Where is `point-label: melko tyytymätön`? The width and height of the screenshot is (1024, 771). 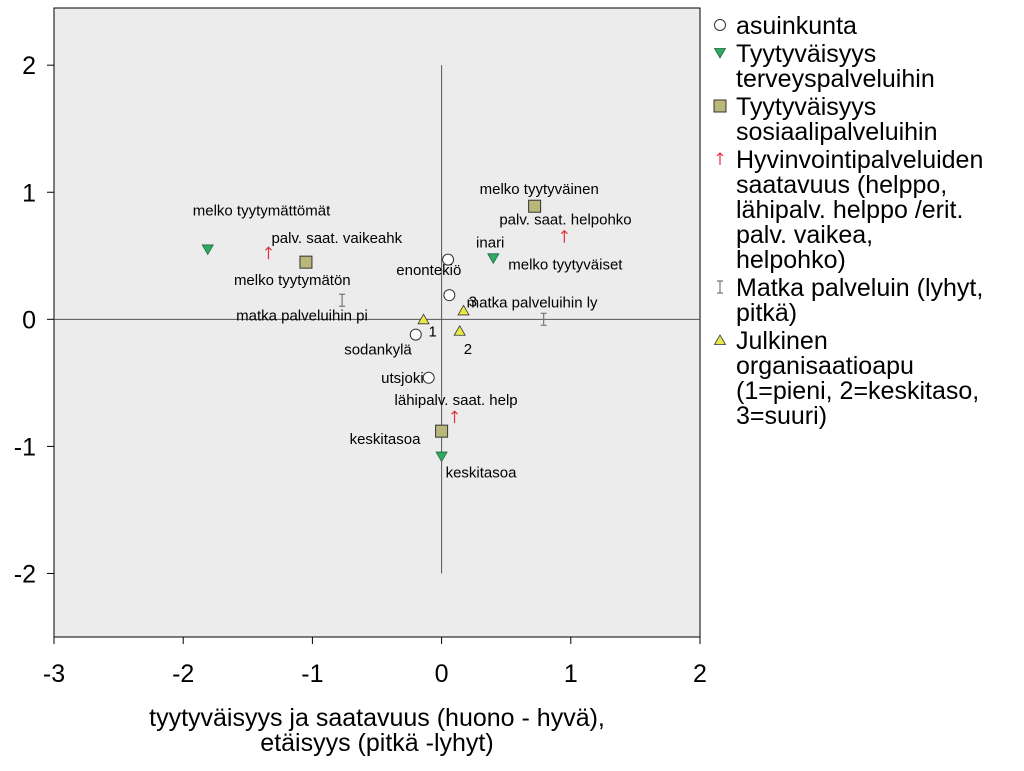
point-label: melko tyytymätön is located at coordinates (292, 280).